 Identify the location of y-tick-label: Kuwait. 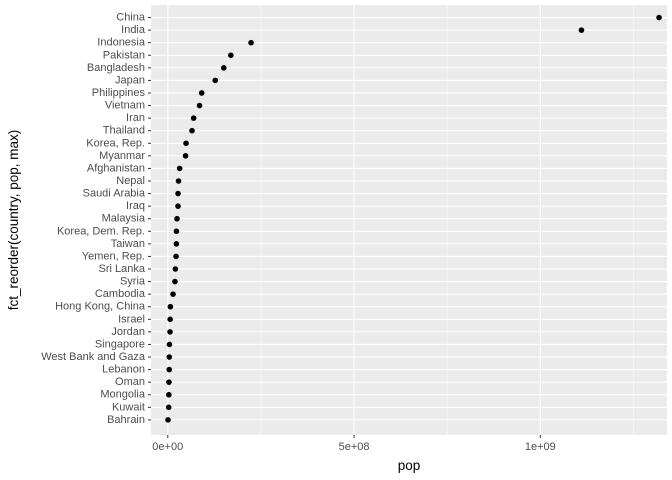
(128, 407).